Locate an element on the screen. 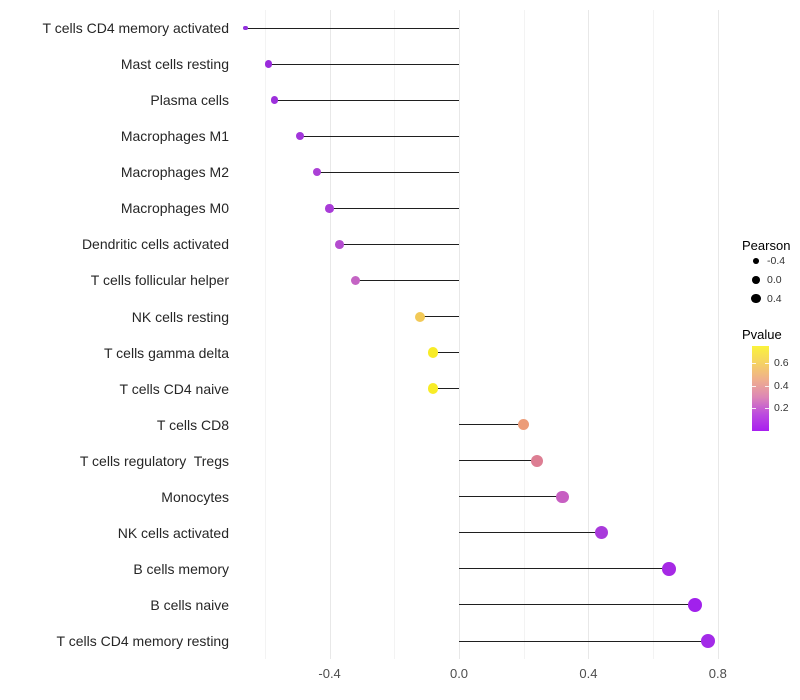 This screenshot has width=800, height=700. legend-pearson-title: Pearson is located at coordinates (766, 245).